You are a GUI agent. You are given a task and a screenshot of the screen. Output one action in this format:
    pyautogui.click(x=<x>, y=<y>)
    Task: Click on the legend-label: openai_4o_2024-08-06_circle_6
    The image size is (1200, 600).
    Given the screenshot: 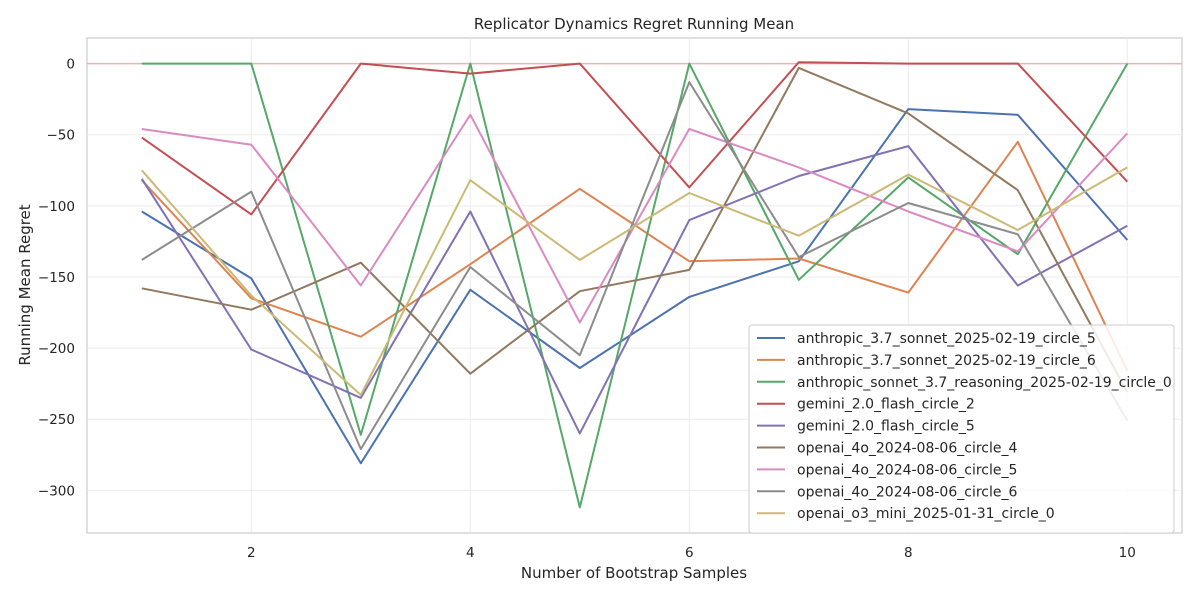 What is the action you would take?
    pyautogui.click(x=907, y=492)
    